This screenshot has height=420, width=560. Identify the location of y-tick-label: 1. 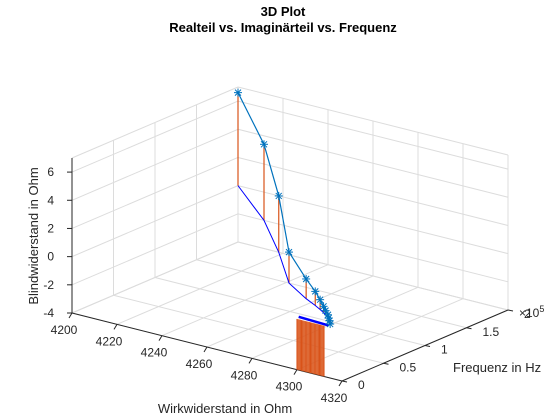
(444, 350).